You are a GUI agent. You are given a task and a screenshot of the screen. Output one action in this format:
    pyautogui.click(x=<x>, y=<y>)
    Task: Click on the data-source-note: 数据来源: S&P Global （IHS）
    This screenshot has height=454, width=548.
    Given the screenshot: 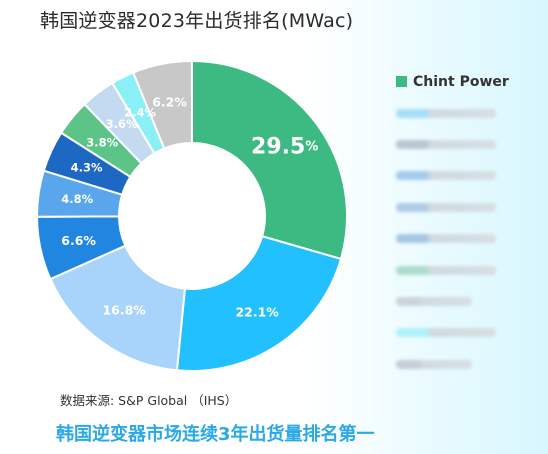 What is the action you would take?
    pyautogui.click(x=149, y=400)
    